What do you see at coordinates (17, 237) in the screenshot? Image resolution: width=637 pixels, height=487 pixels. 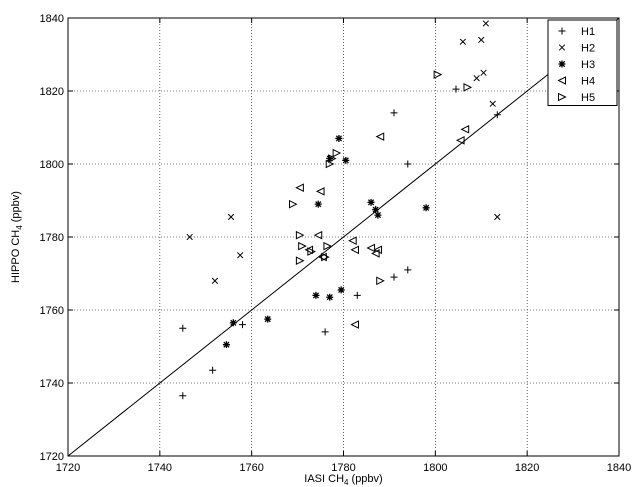 I see `y-axis-label: HIPPO CH4 (ppbv)` at bounding box center [17, 237].